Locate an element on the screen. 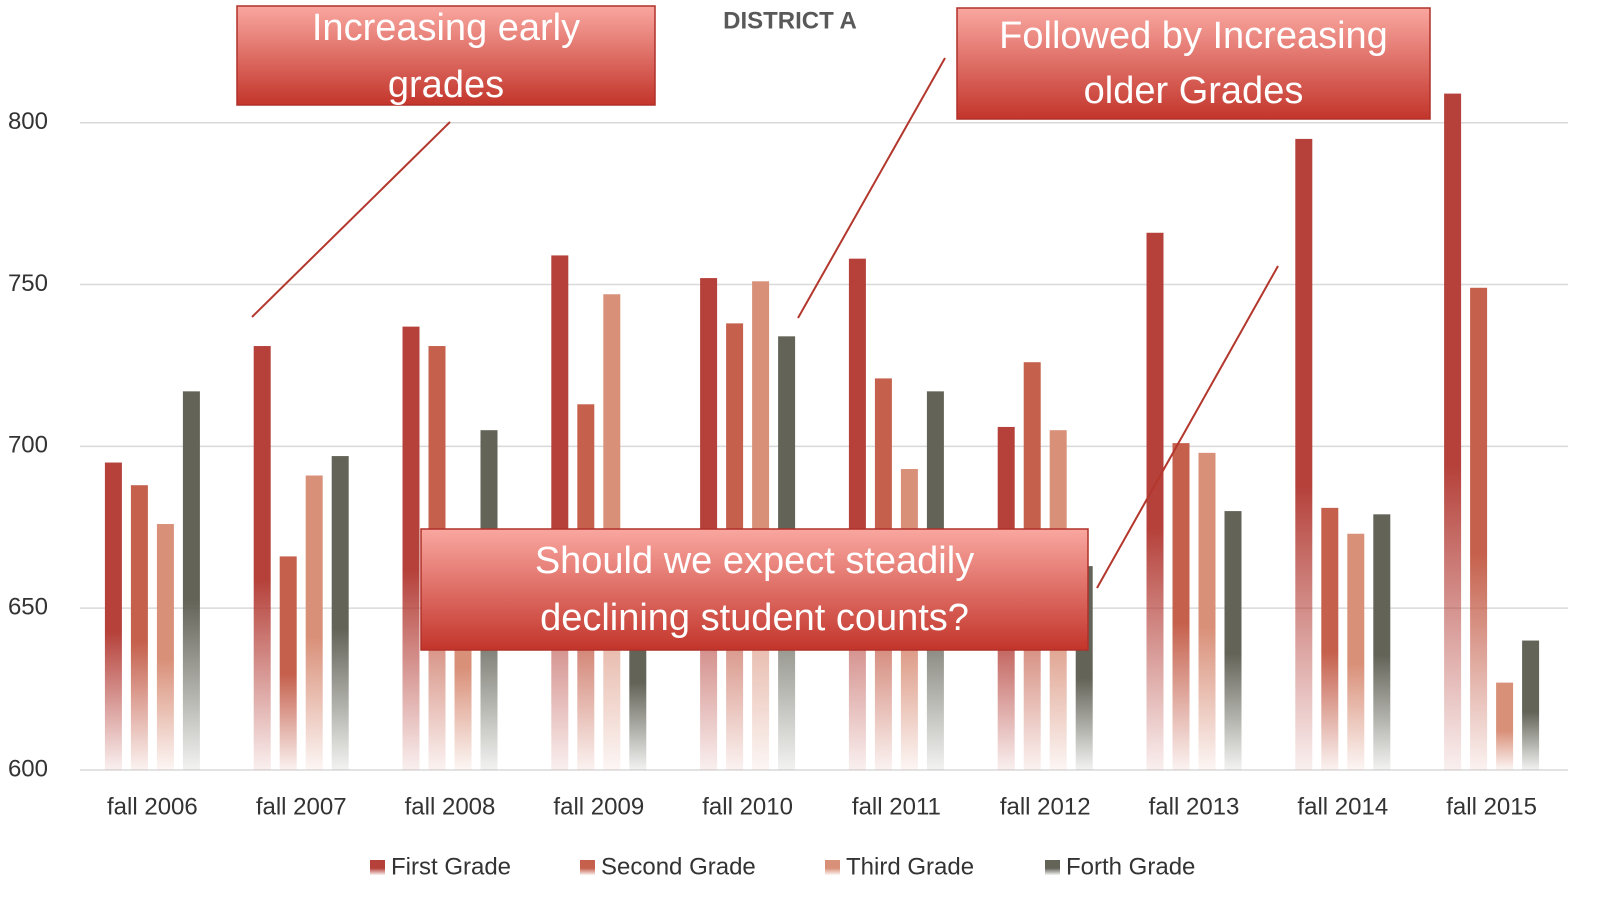 The width and height of the screenshot is (1600, 902). x-tick-label: fall 2015 is located at coordinates (1491, 806).